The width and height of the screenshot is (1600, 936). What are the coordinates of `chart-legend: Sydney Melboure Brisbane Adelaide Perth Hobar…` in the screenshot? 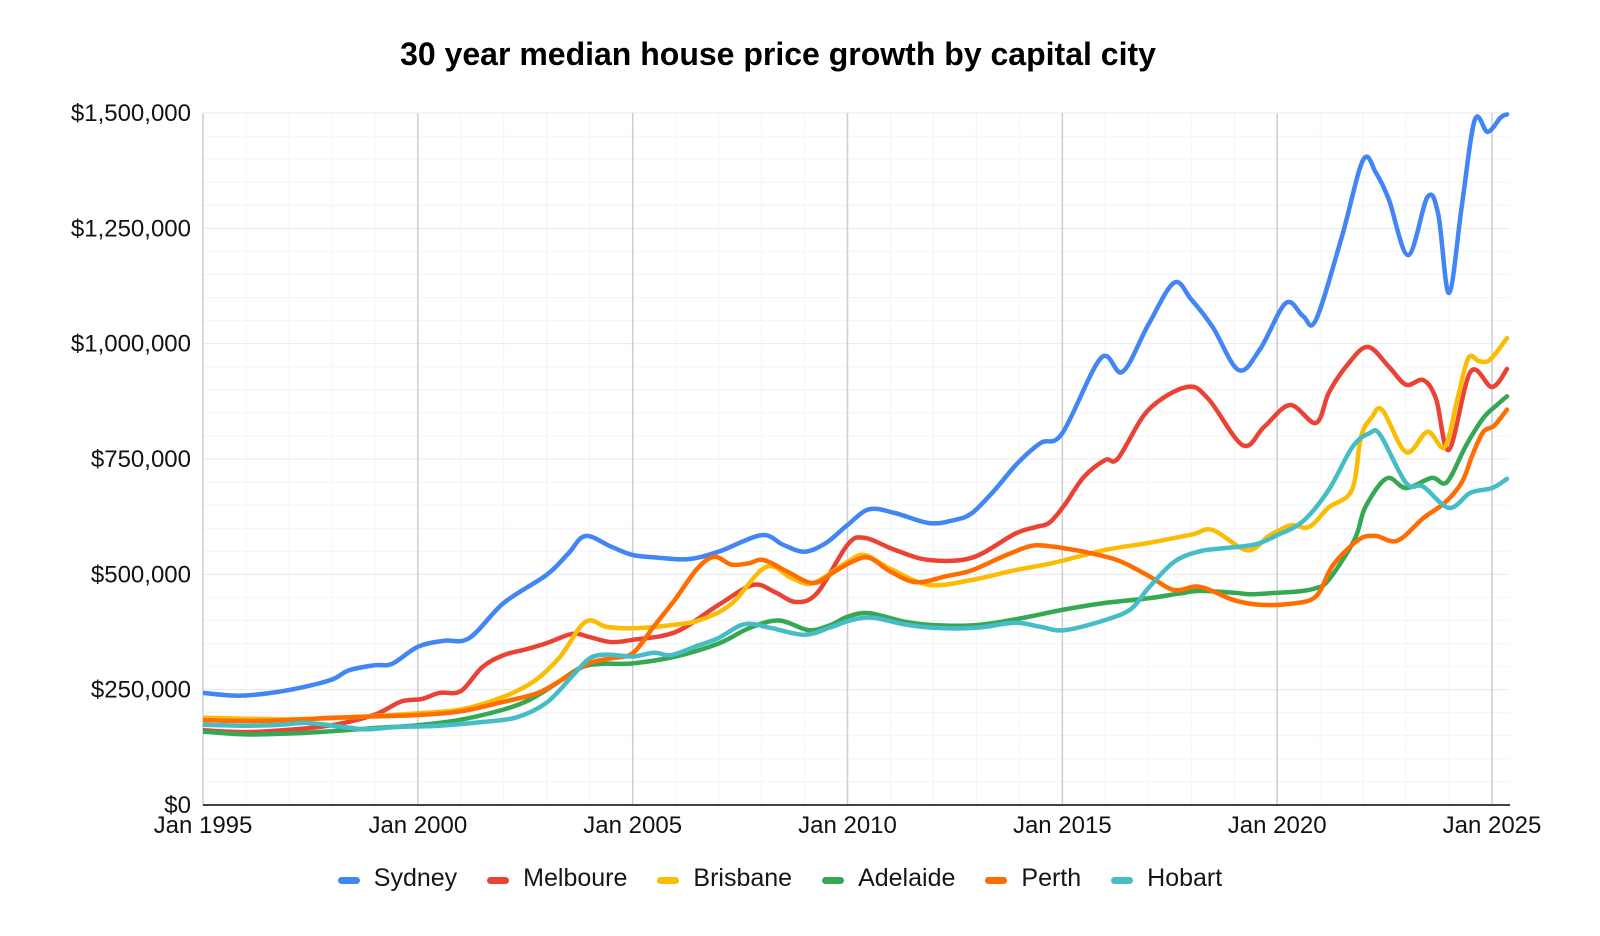 It's located at (780, 878).